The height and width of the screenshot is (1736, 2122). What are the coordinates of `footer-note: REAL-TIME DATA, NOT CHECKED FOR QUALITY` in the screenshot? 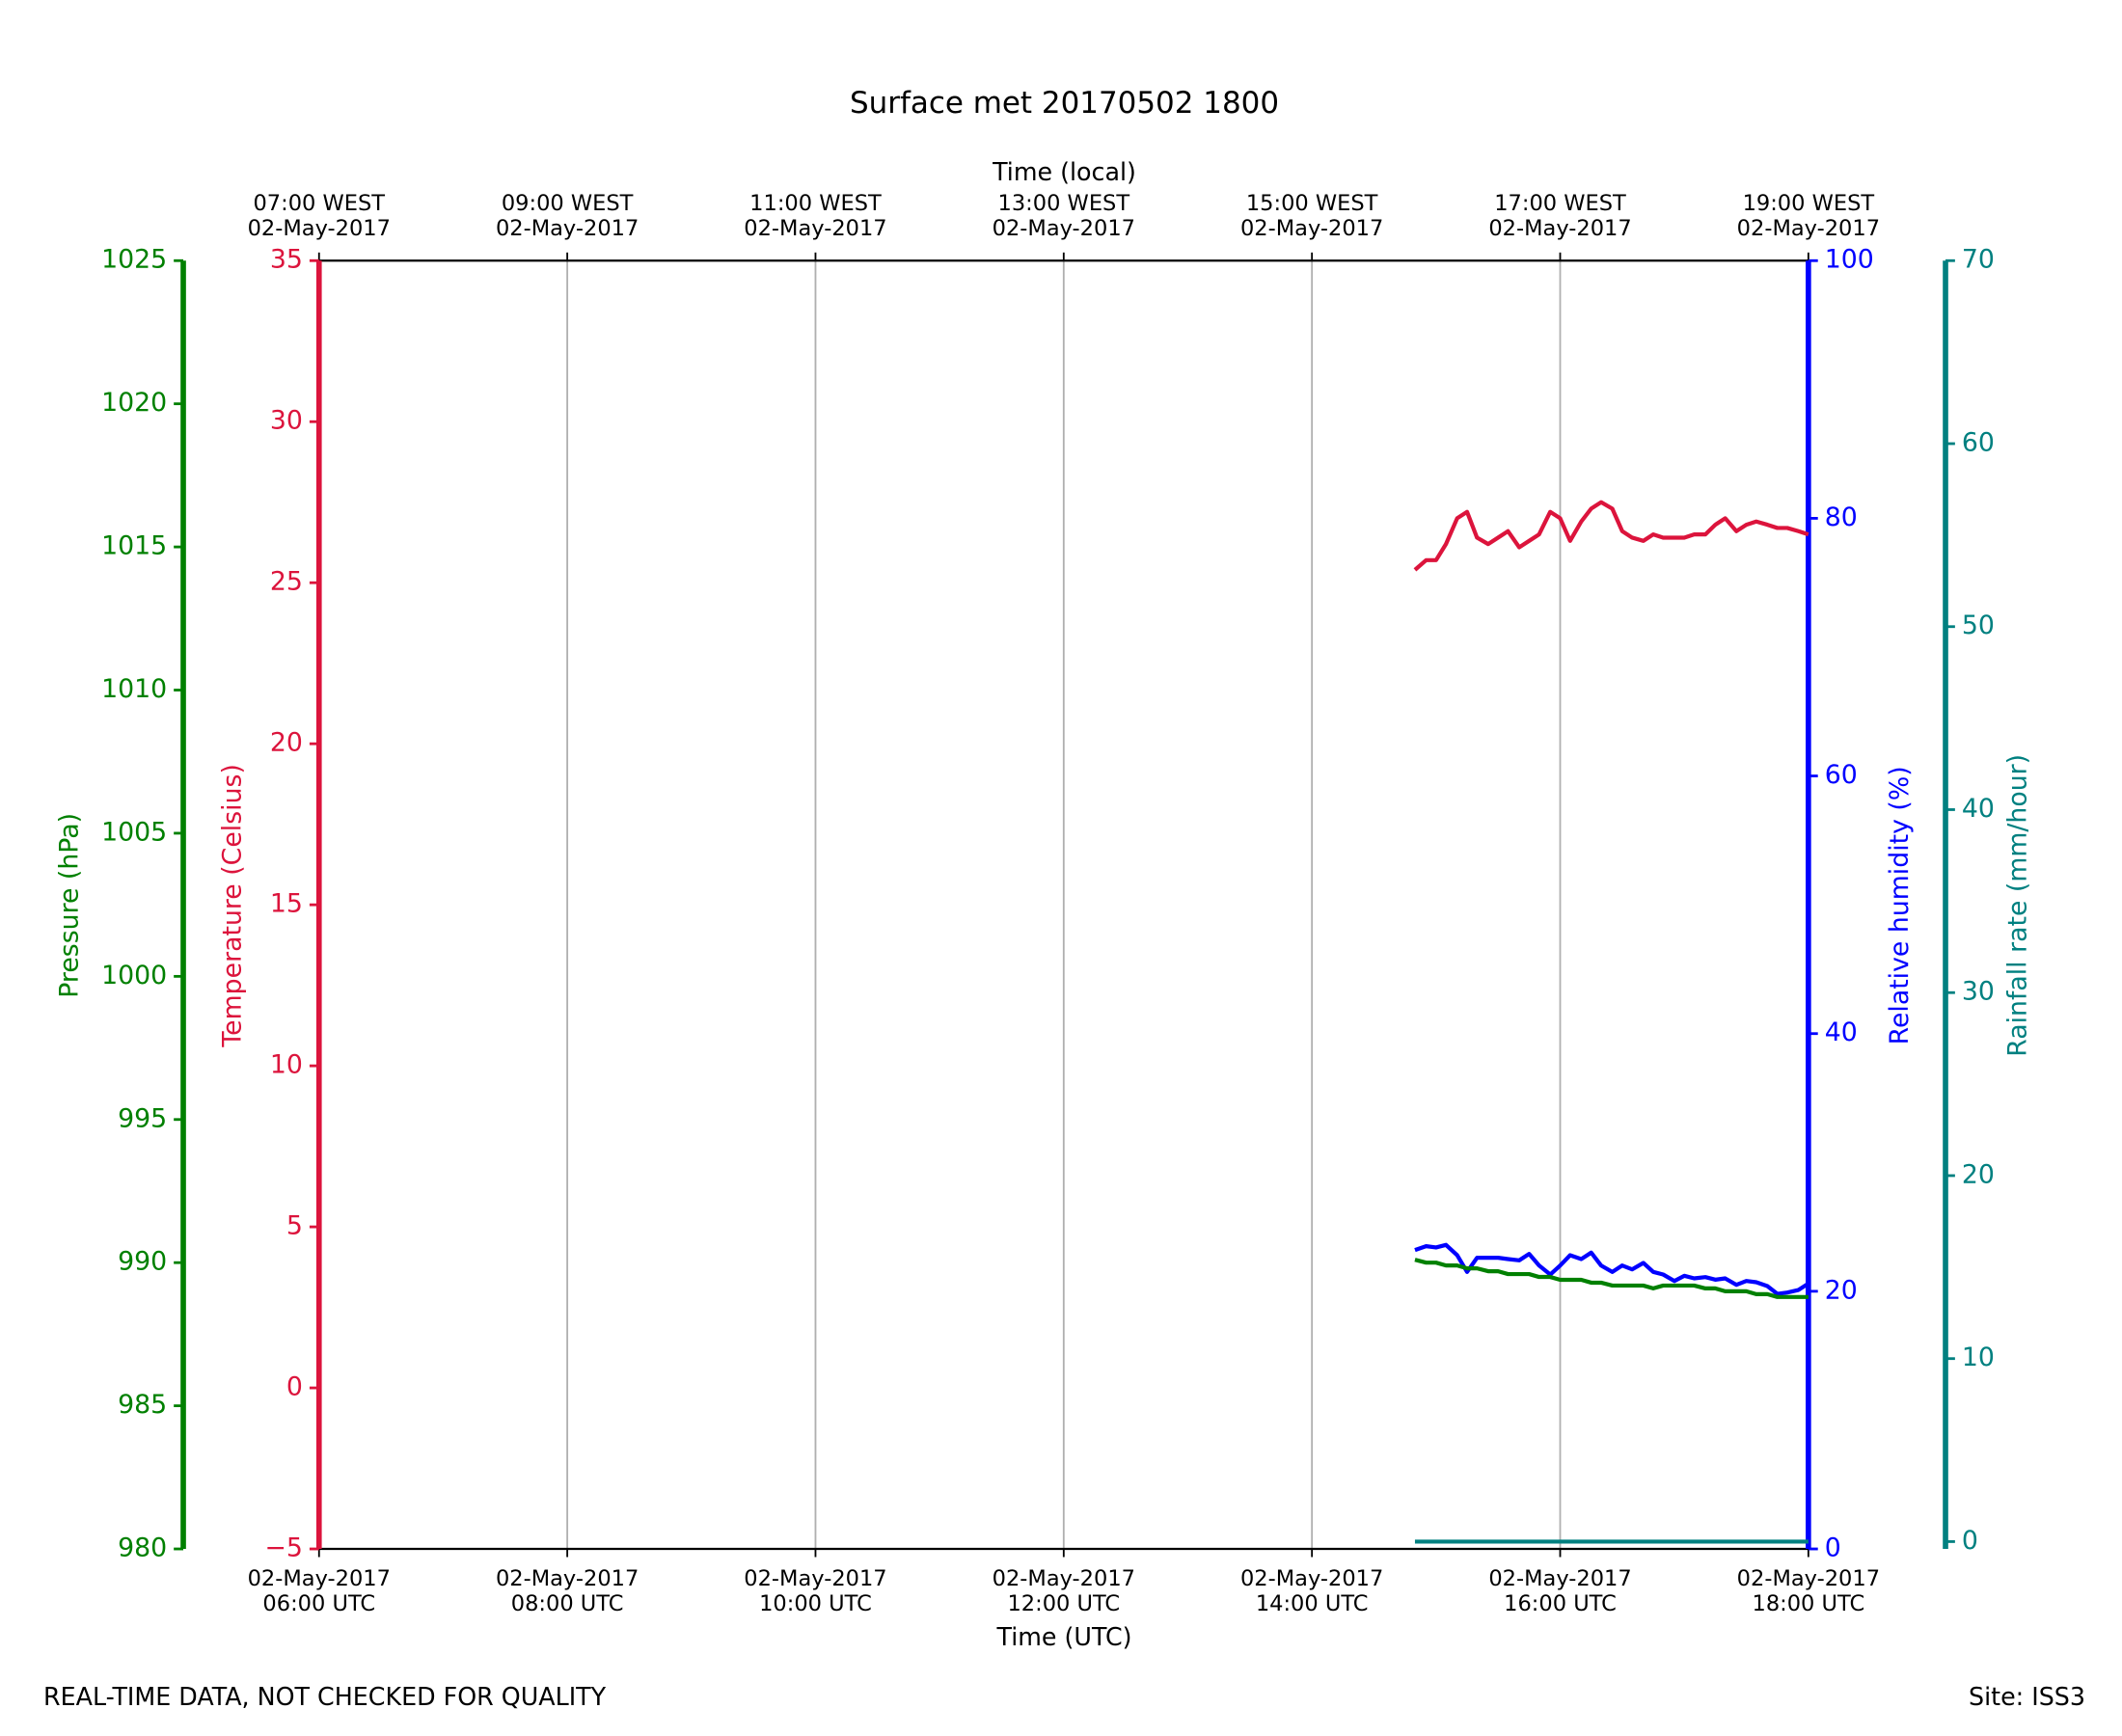 It's located at (325, 1697).